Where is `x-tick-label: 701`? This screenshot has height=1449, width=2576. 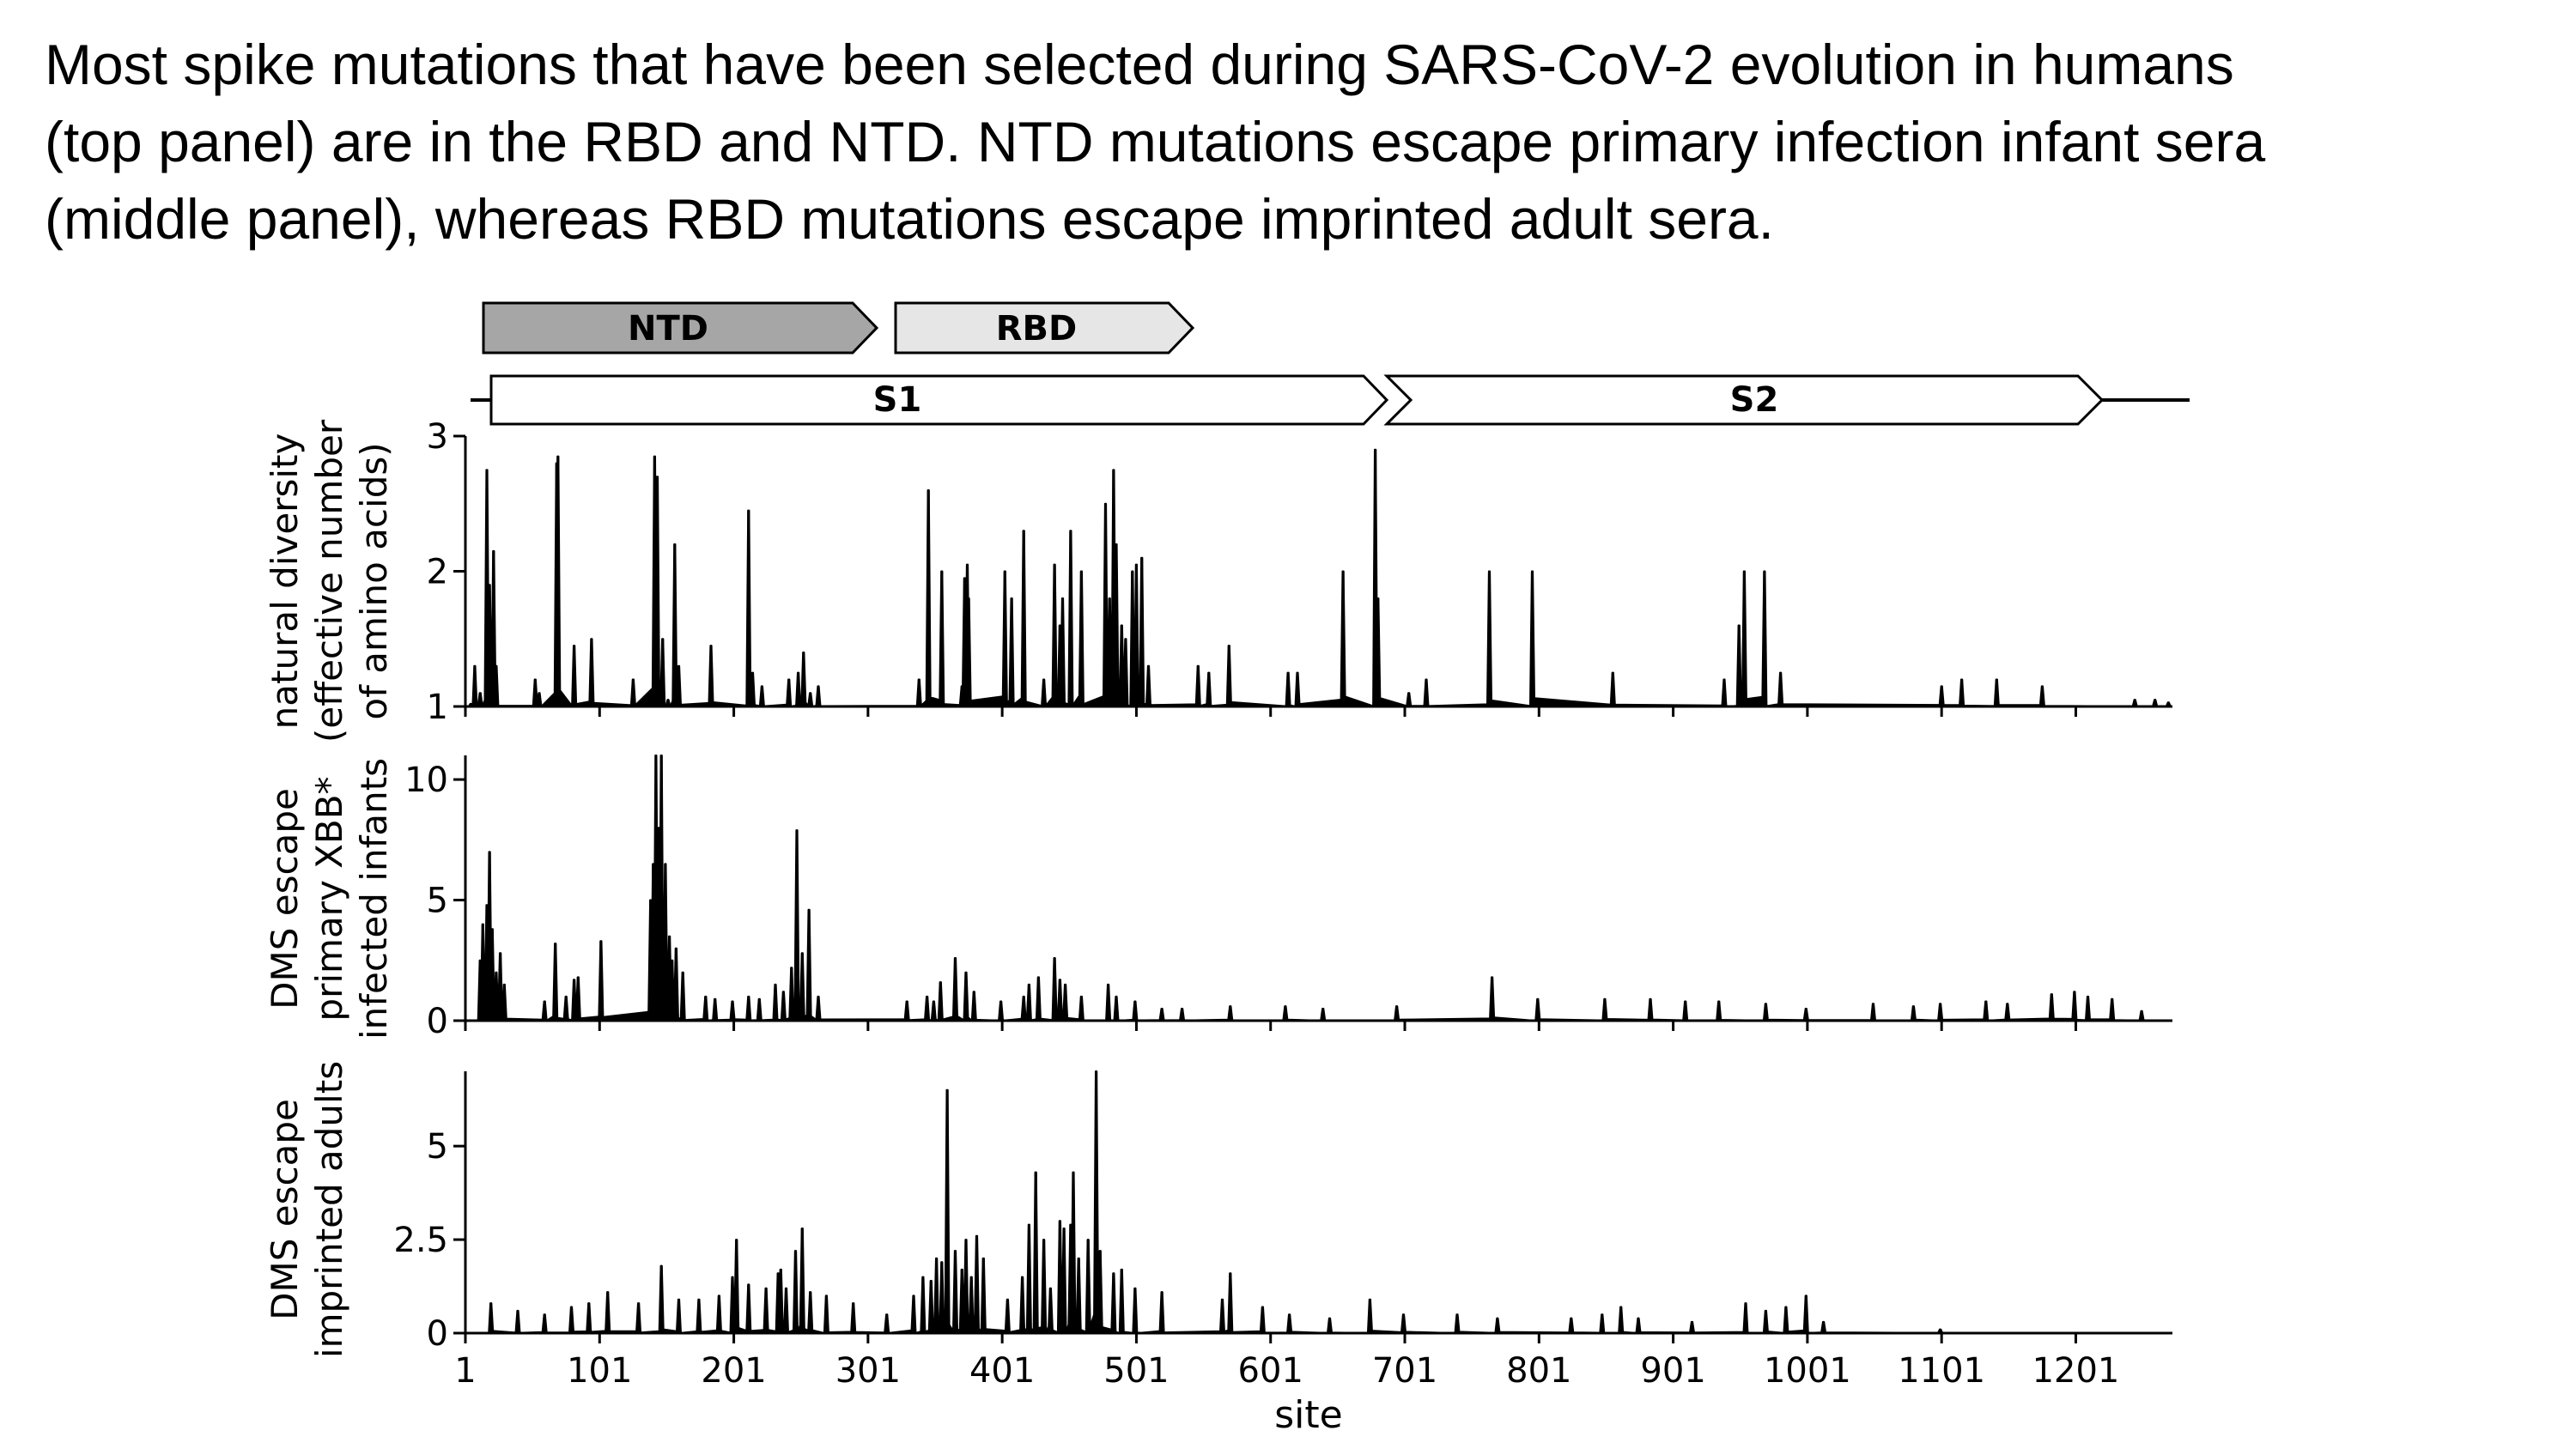 x-tick-label: 701 is located at coordinates (1404, 1371).